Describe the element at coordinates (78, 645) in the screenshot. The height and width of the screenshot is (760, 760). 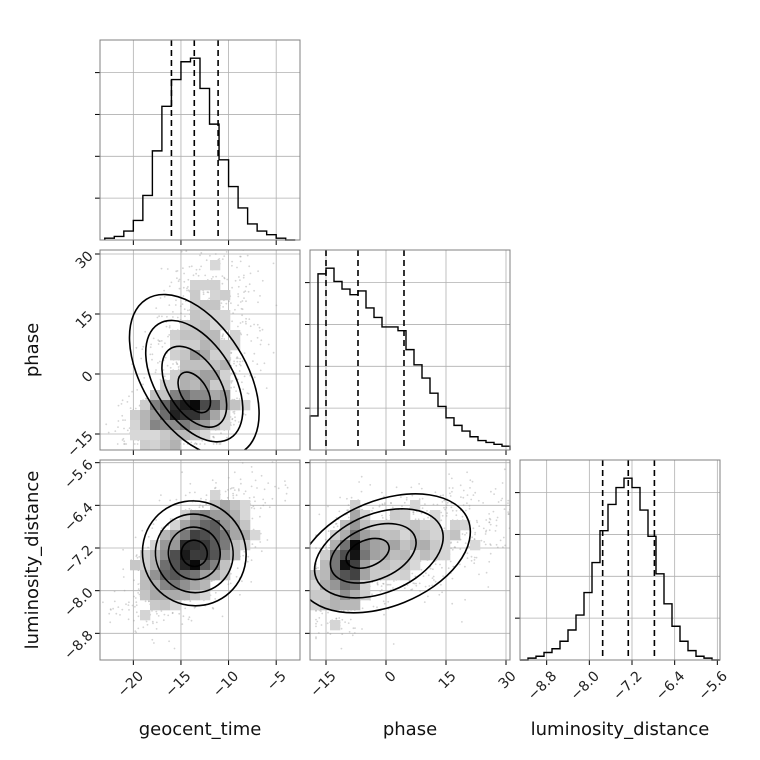
I see `y-tick-label: −8.8` at that location.